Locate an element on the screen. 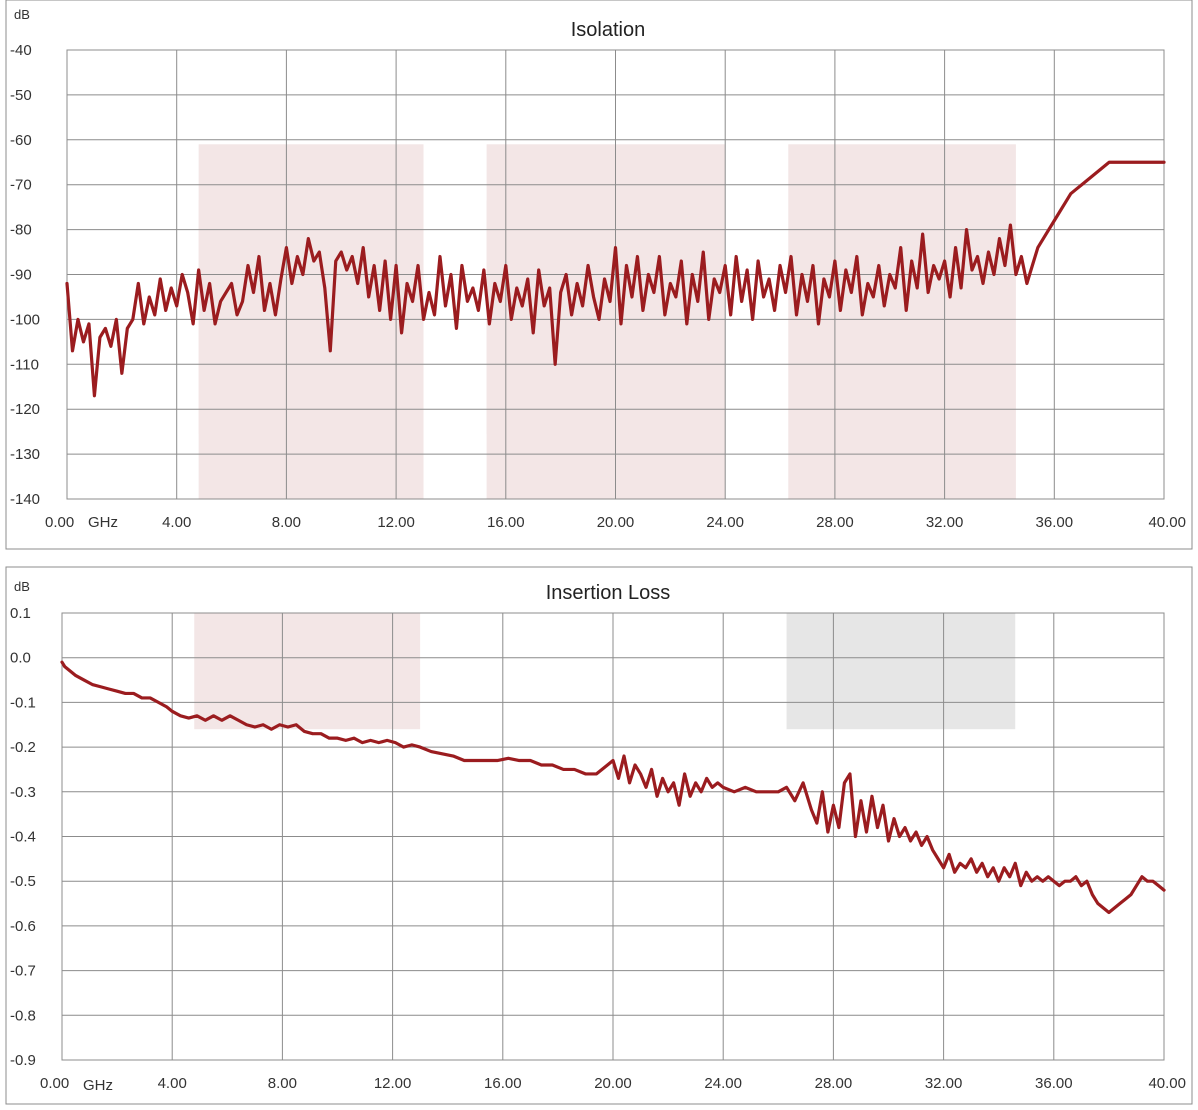  y-tick-label: -0.2 is located at coordinates (23, 747).